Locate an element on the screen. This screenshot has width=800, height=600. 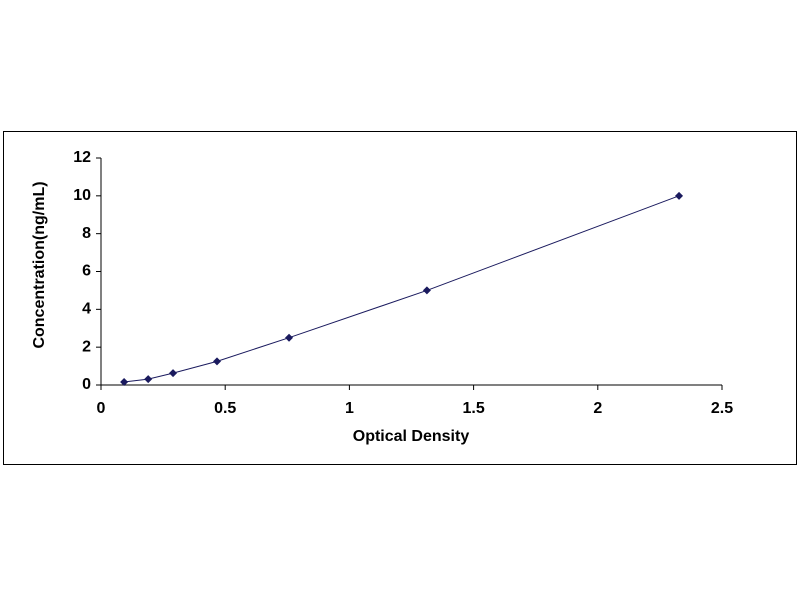
x-tick-label: 1.5 is located at coordinates (473, 408).